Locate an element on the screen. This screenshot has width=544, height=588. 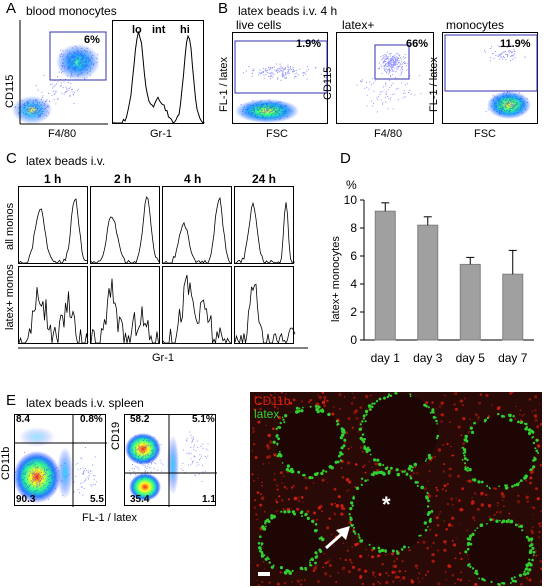
panel-e-plot2-svg is located at coordinates (171, 461).